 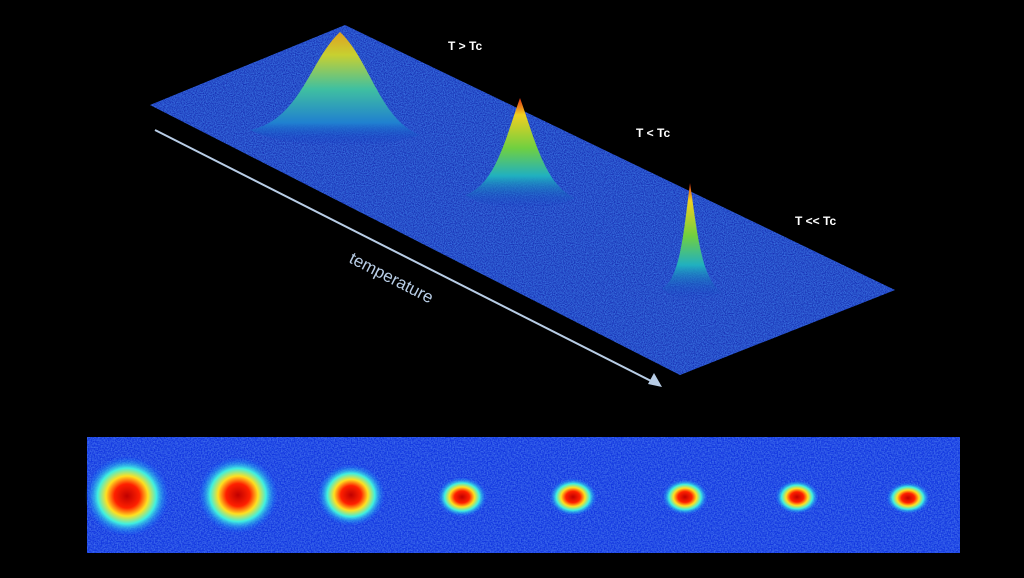 I want to click on arrow-head, so click(x=655, y=380).